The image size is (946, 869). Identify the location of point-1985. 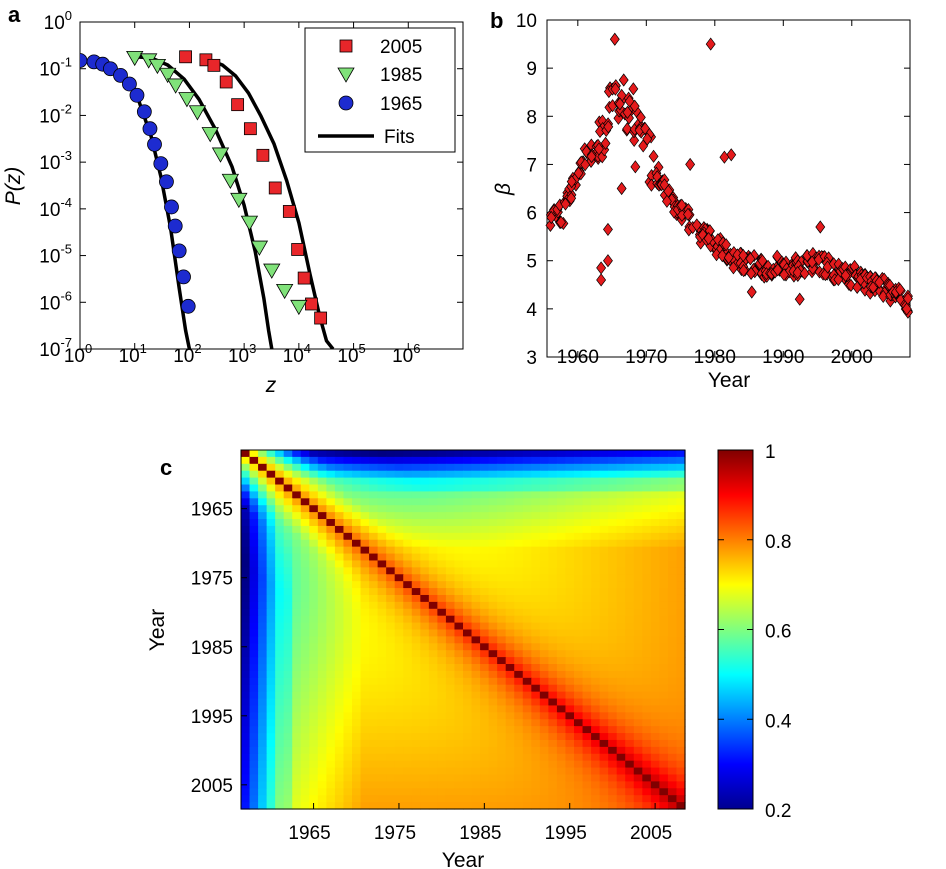
(167, 75).